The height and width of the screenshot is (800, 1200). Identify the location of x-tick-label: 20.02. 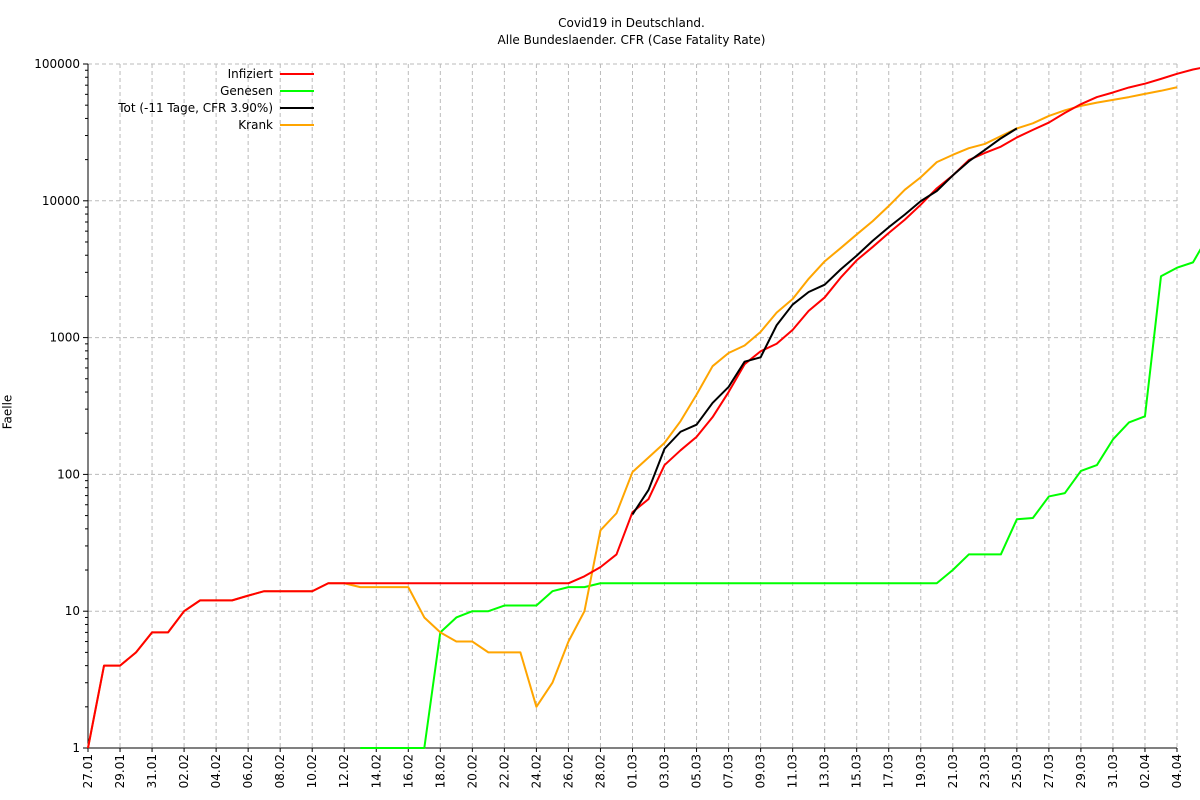
(472, 771).